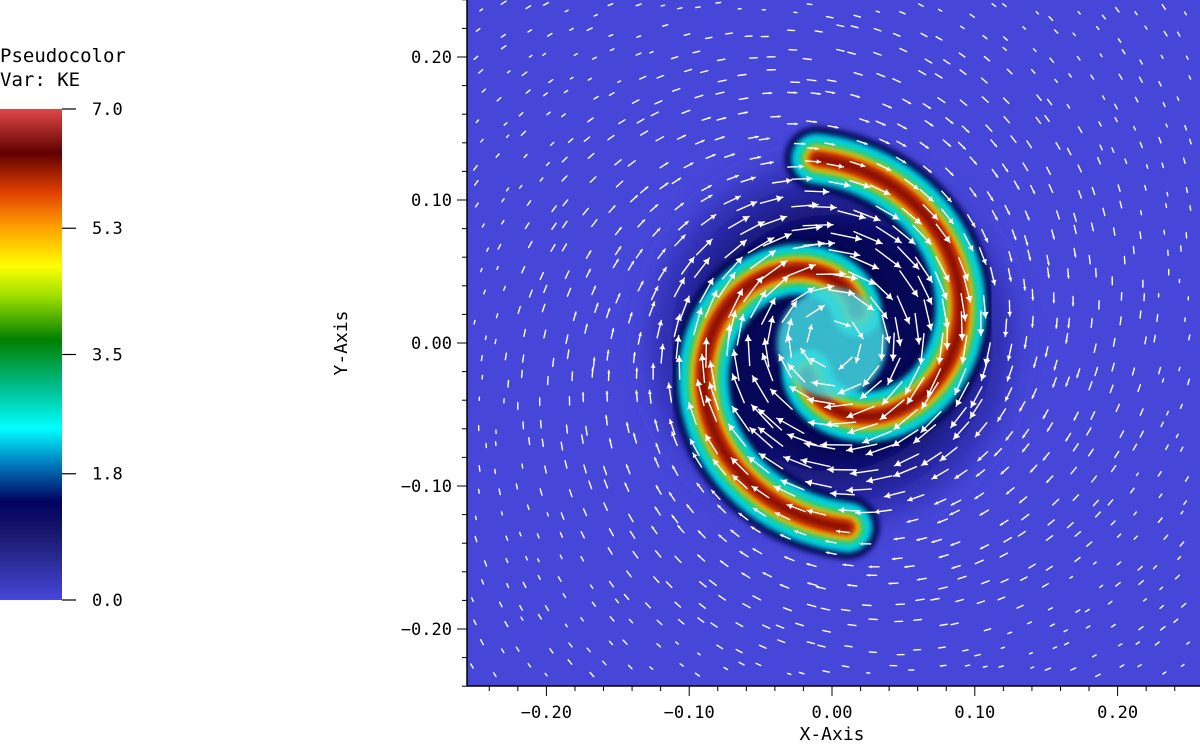  I want to click on y-tick-label: 0.20, so click(431, 58).